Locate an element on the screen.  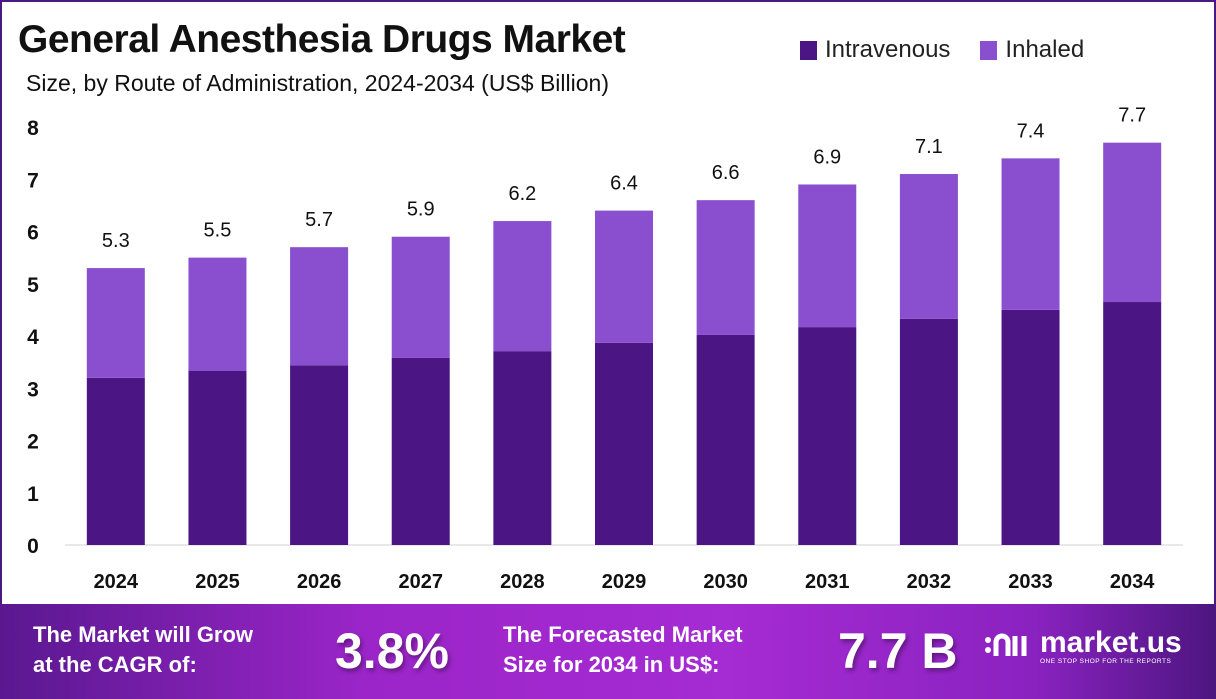
y-tick-label: 5 is located at coordinates (33, 285).